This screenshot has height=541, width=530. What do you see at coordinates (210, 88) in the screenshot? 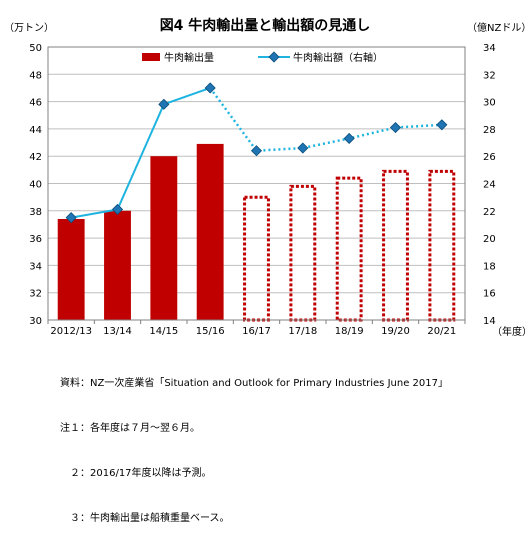
I see `line-point-15/16` at bounding box center [210, 88].